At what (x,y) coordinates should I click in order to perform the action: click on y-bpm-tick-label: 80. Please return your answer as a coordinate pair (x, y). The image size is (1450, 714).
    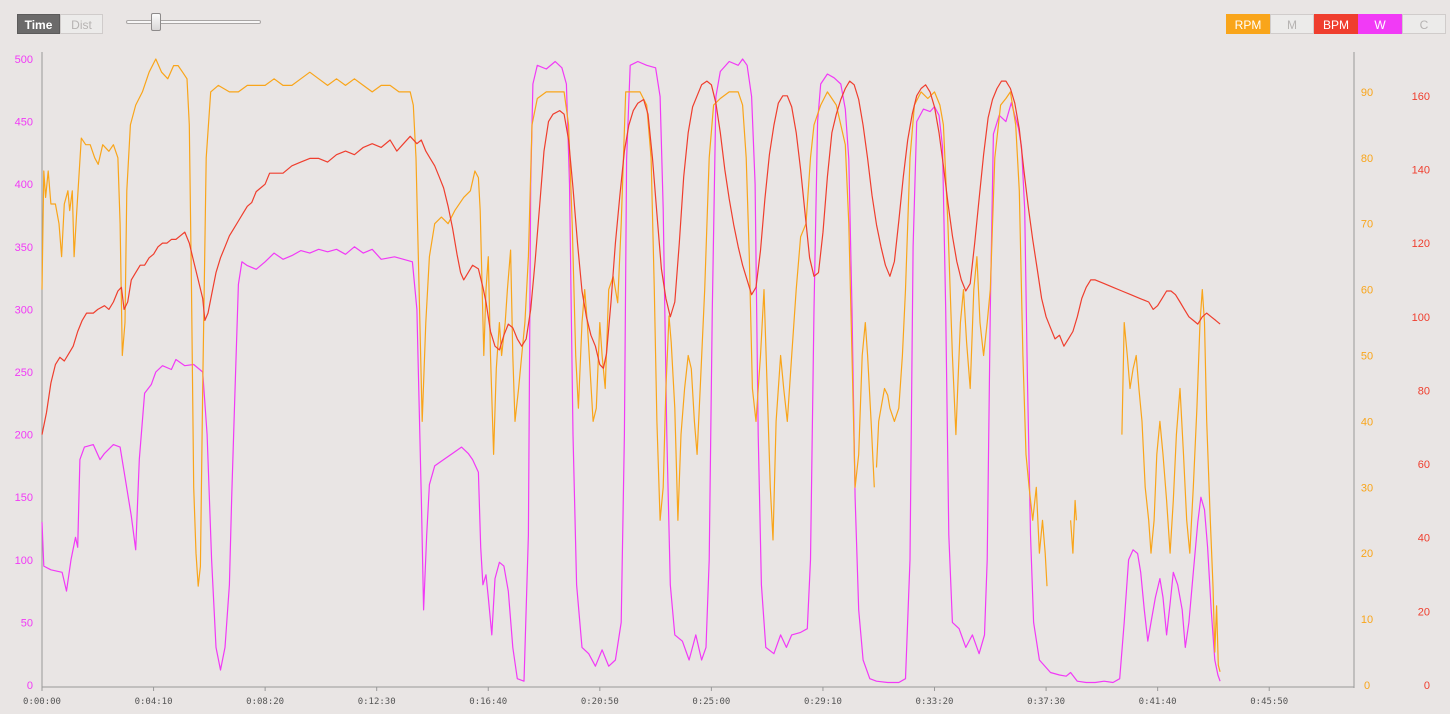
    Looking at the image, I should click on (1424, 391).